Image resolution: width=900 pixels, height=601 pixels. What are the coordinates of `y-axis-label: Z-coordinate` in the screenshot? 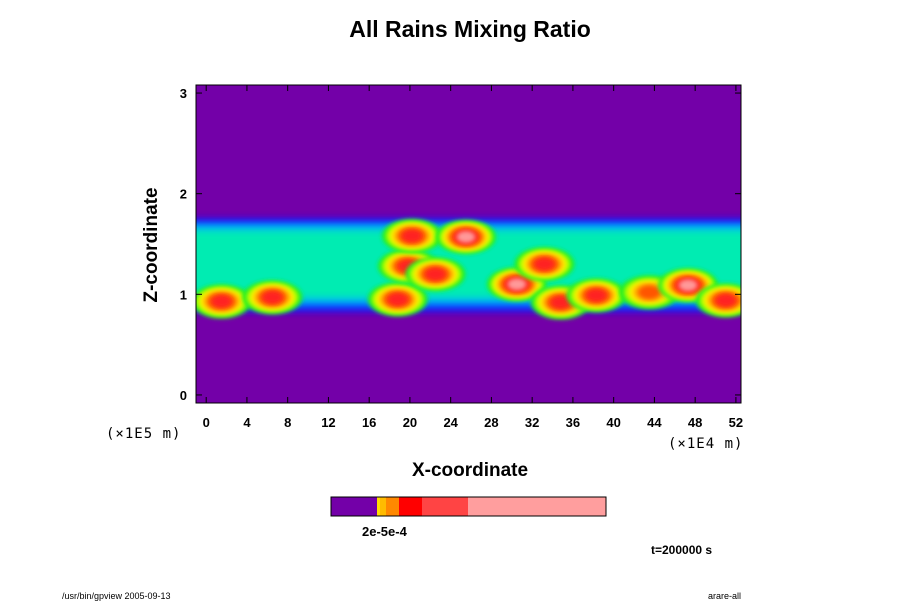 It's located at (151, 245).